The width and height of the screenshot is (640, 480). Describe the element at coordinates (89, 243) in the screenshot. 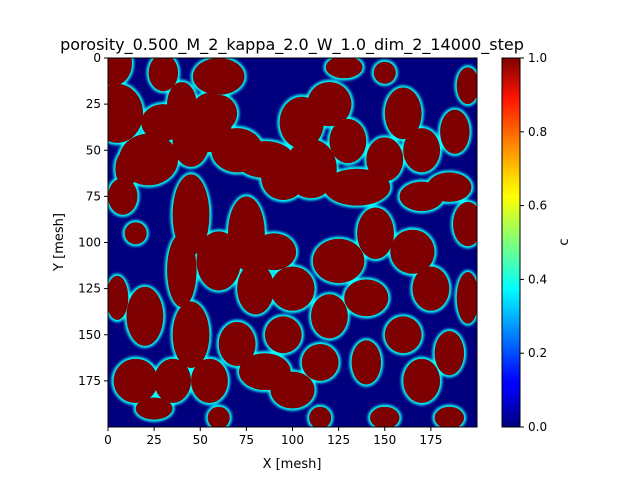

I see `y-tick-label: 100` at that location.